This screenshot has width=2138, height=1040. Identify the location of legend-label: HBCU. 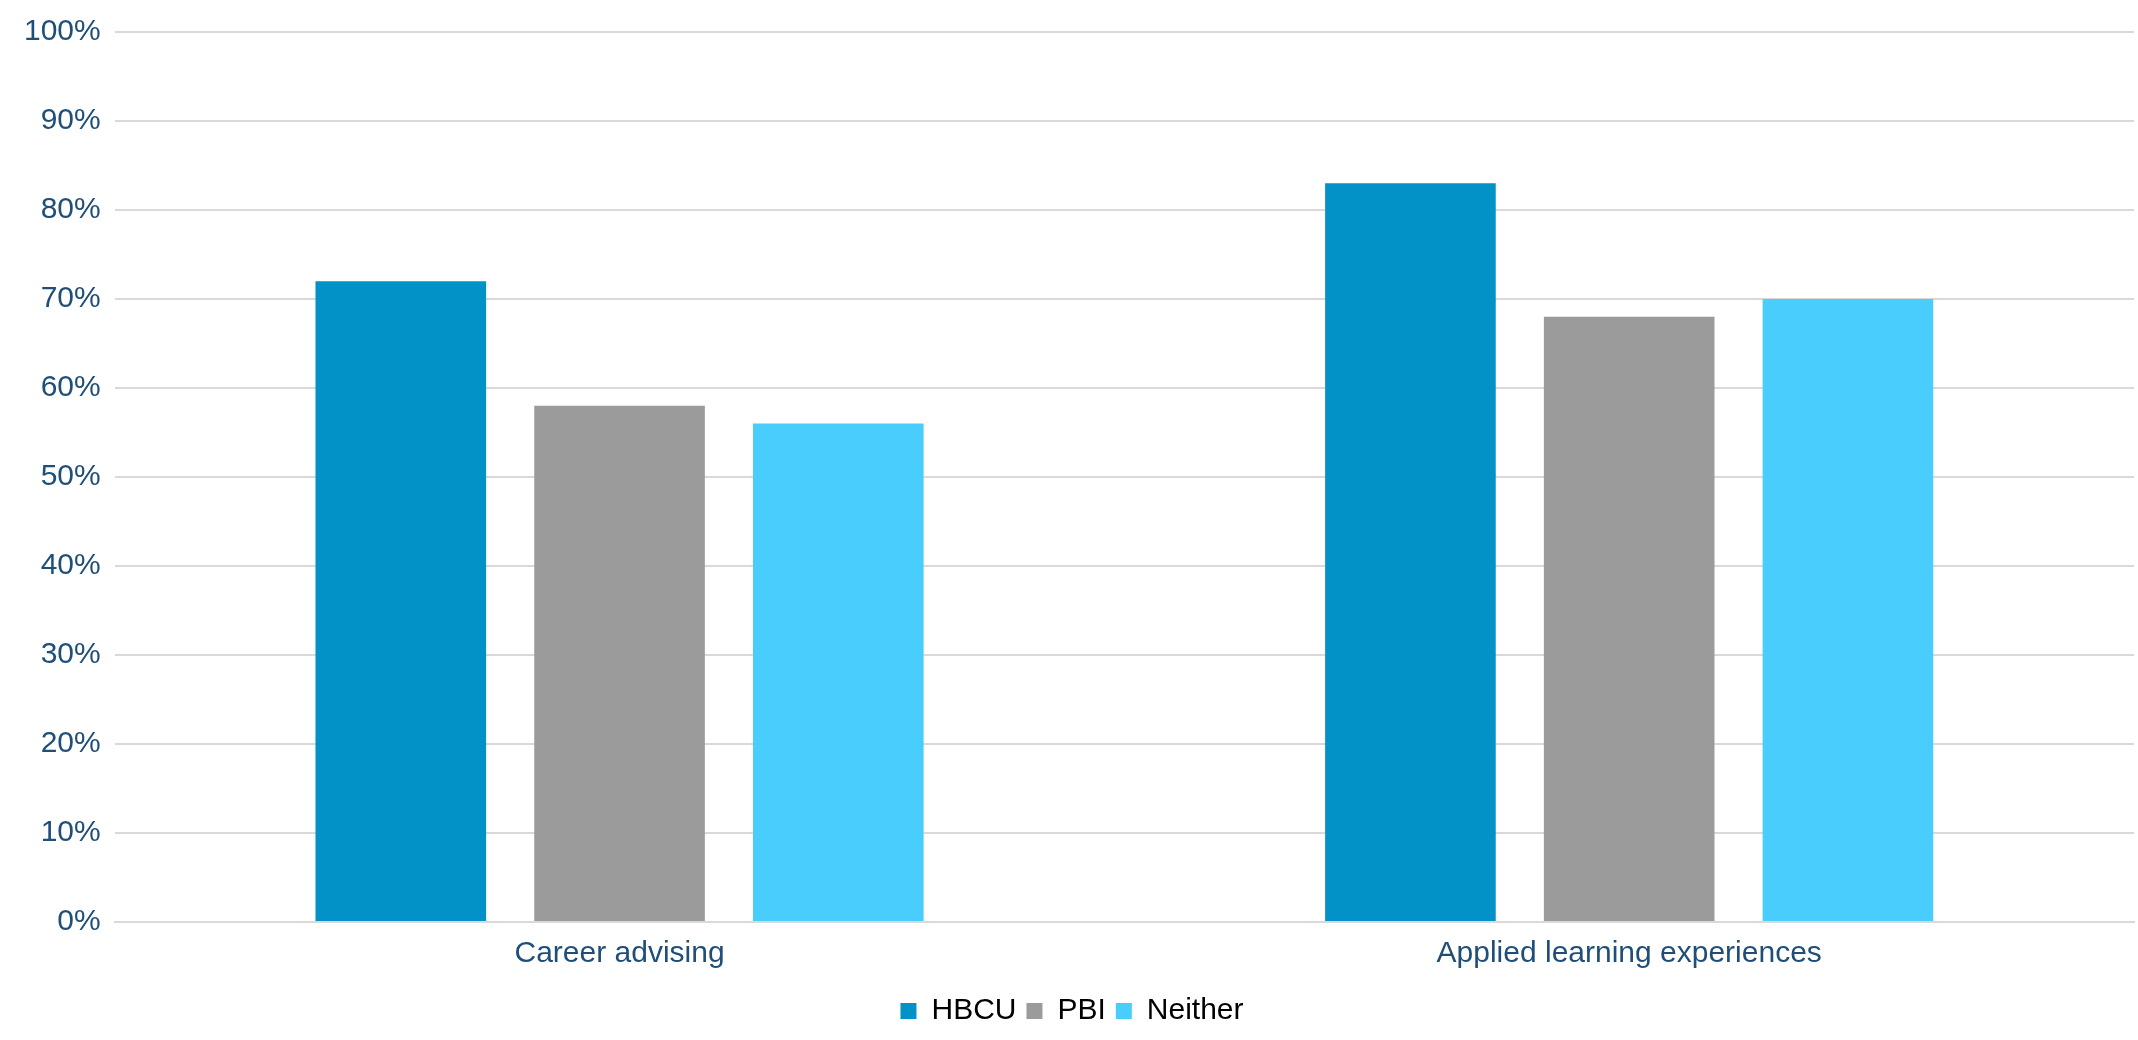
(974, 1009).